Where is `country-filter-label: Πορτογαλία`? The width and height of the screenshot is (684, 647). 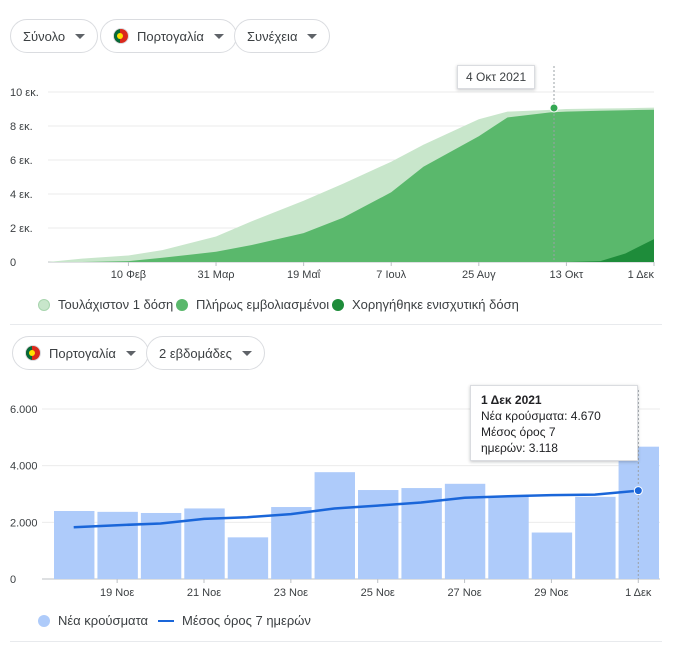
country-filter-label: Πορτογαλία is located at coordinates (170, 36).